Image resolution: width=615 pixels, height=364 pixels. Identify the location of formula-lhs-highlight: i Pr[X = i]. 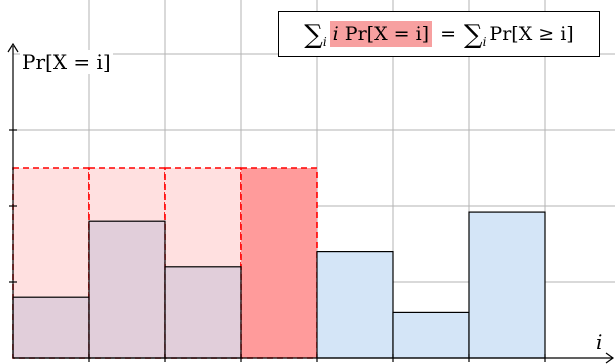
(381, 34).